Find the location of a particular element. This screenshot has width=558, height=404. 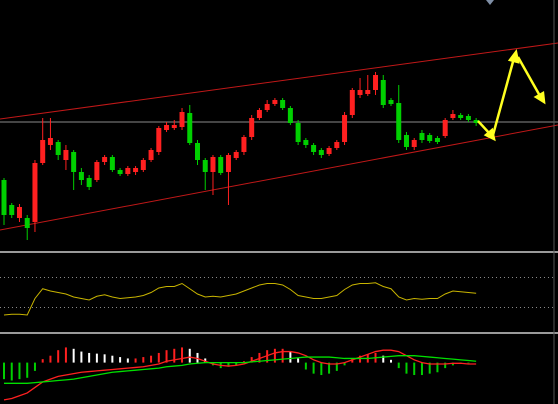

oscillator-line is located at coordinates (240, 299).